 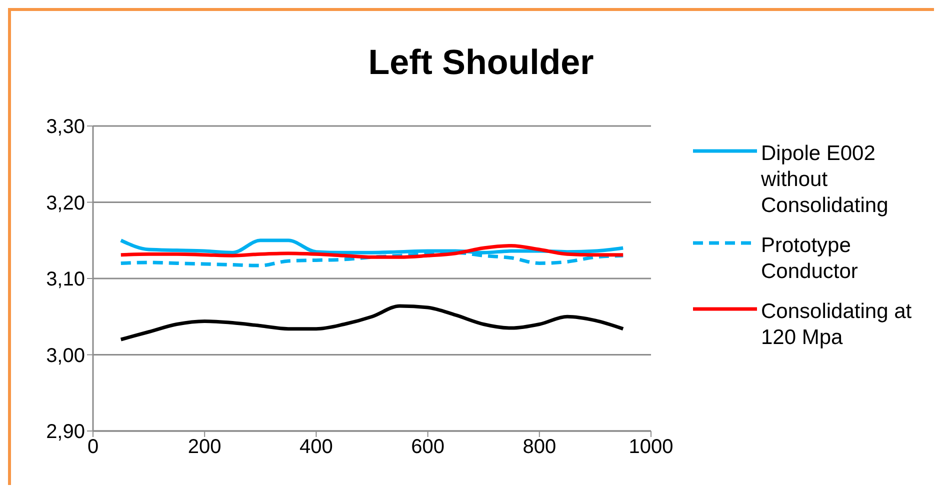 I want to click on y-tick-label: 3,20, so click(x=65, y=203).